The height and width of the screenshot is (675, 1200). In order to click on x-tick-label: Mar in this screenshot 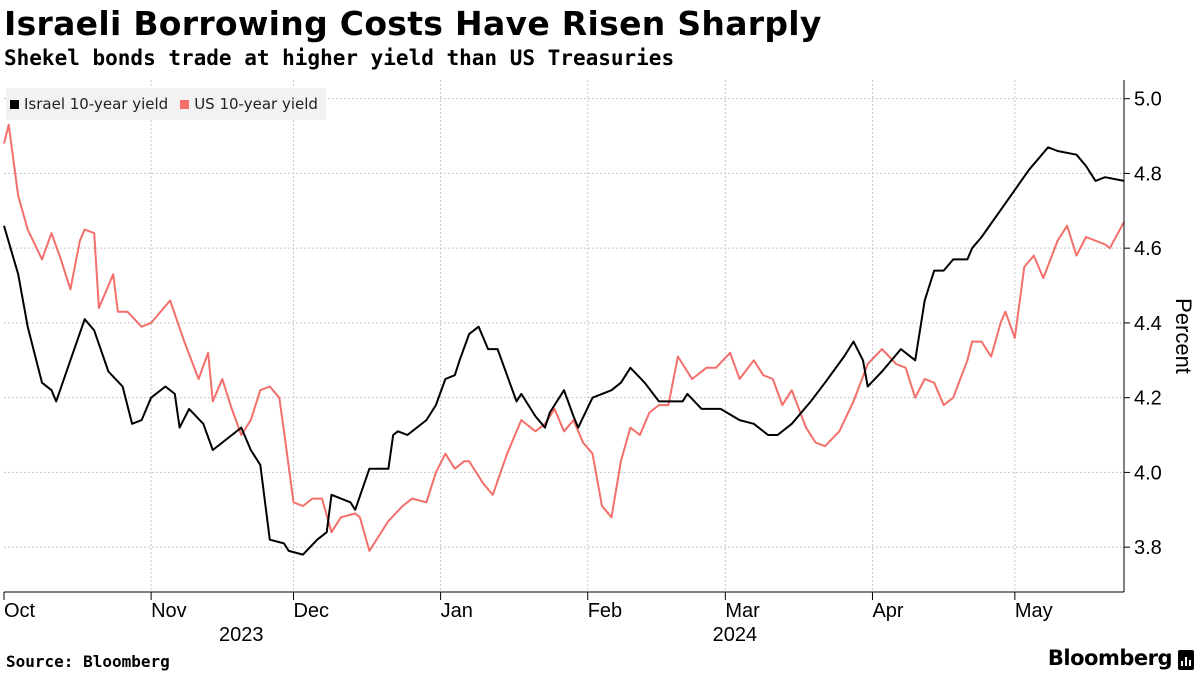, I will do `click(742, 611)`.